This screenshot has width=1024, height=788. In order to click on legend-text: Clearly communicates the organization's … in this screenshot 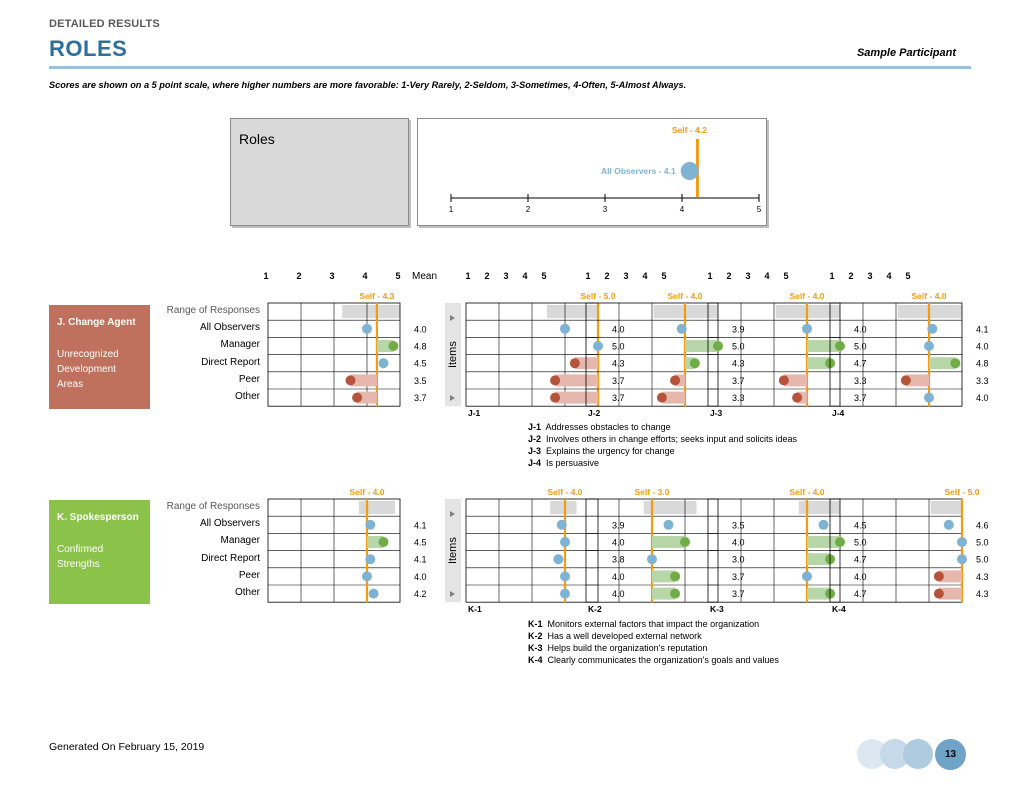, I will do `click(663, 660)`.